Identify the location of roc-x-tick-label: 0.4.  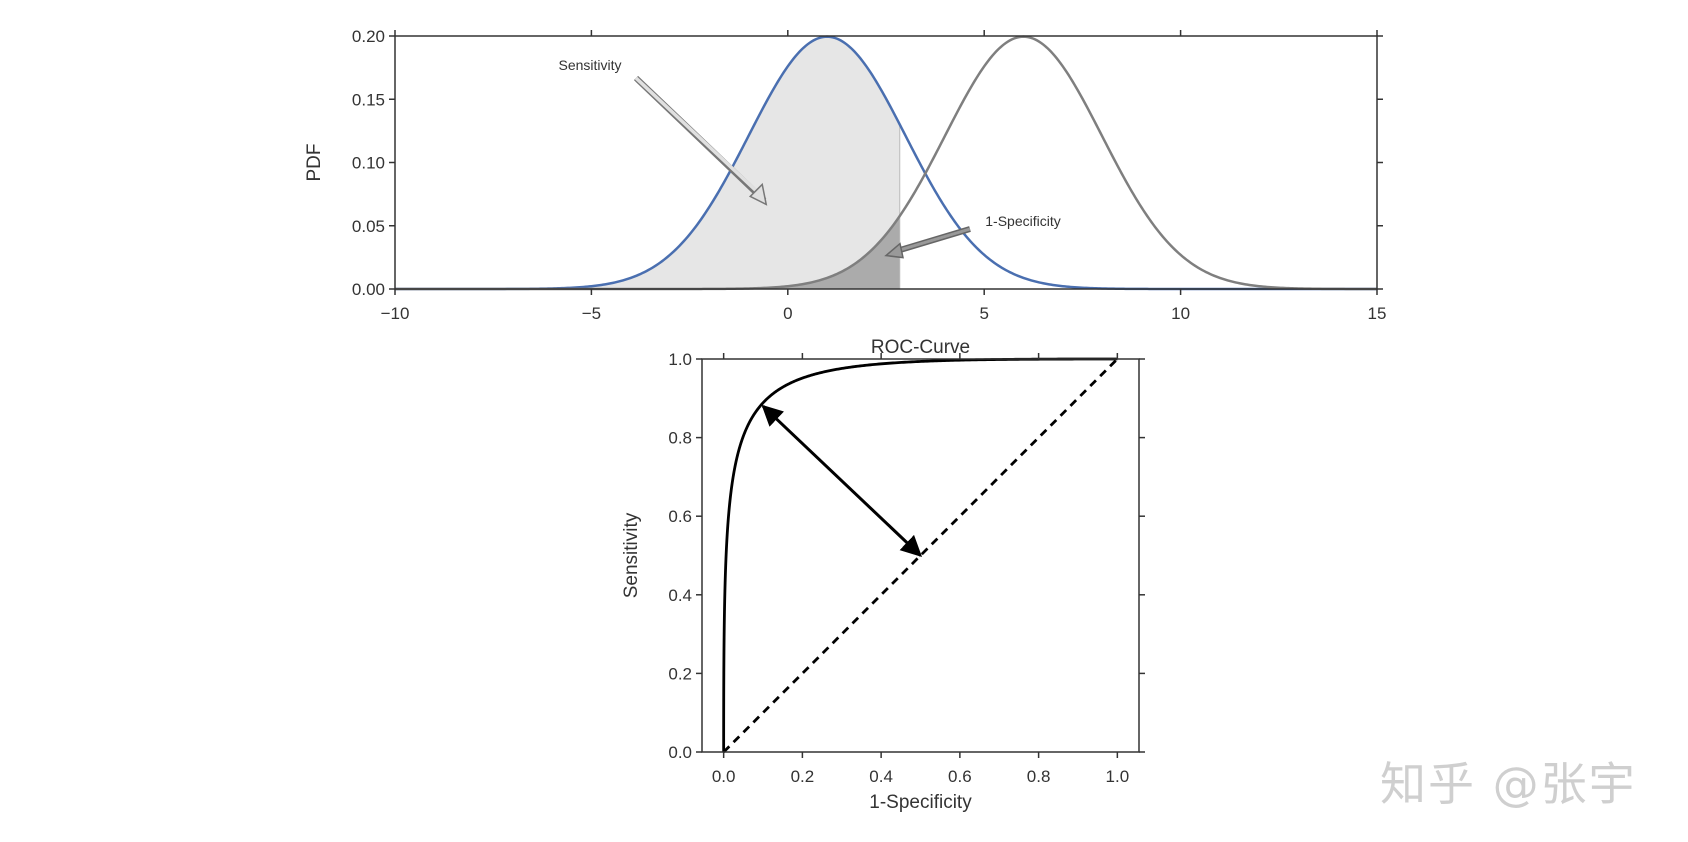
(881, 776).